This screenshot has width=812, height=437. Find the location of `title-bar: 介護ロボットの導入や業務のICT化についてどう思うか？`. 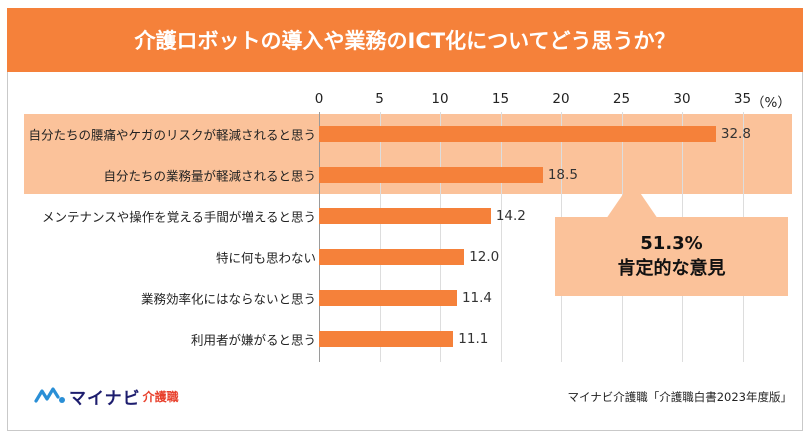

title-bar: 介護ロボットの導入や業務のICT化についてどう思うか？ is located at coordinates (405, 40).